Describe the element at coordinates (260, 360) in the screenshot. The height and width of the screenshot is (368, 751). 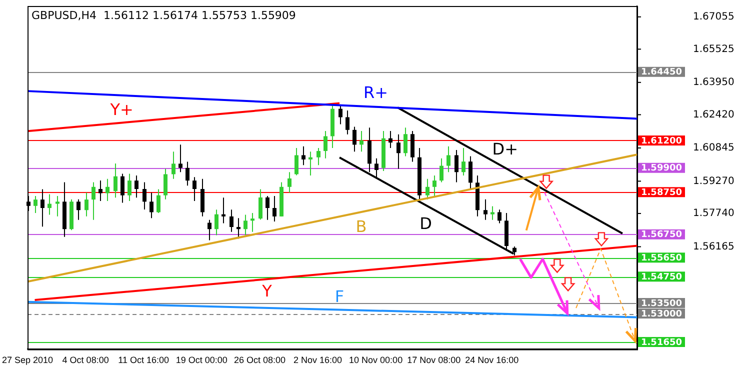
I see `x-tick-label: 26 Oct 08:00` at that location.